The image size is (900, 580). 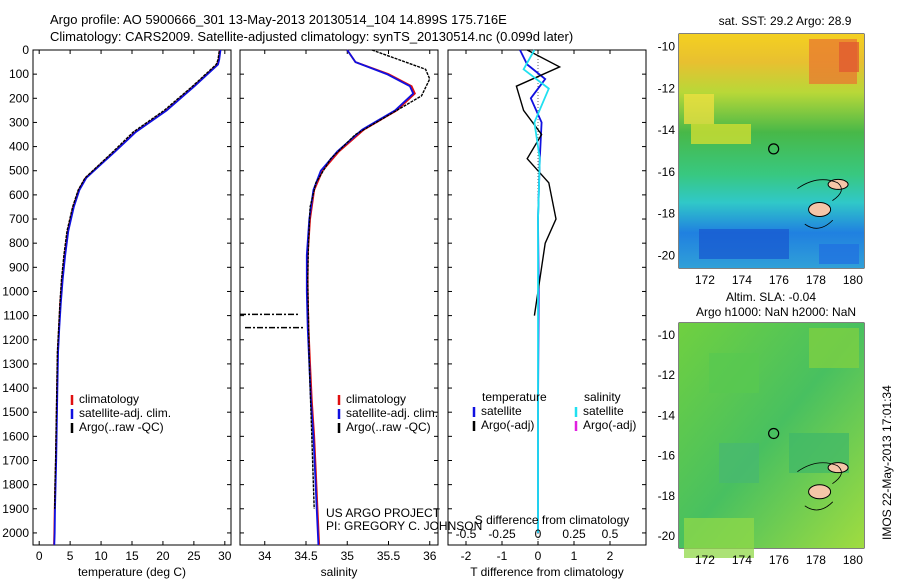 I want to click on x-tick-label: 10, so click(x=101, y=556).